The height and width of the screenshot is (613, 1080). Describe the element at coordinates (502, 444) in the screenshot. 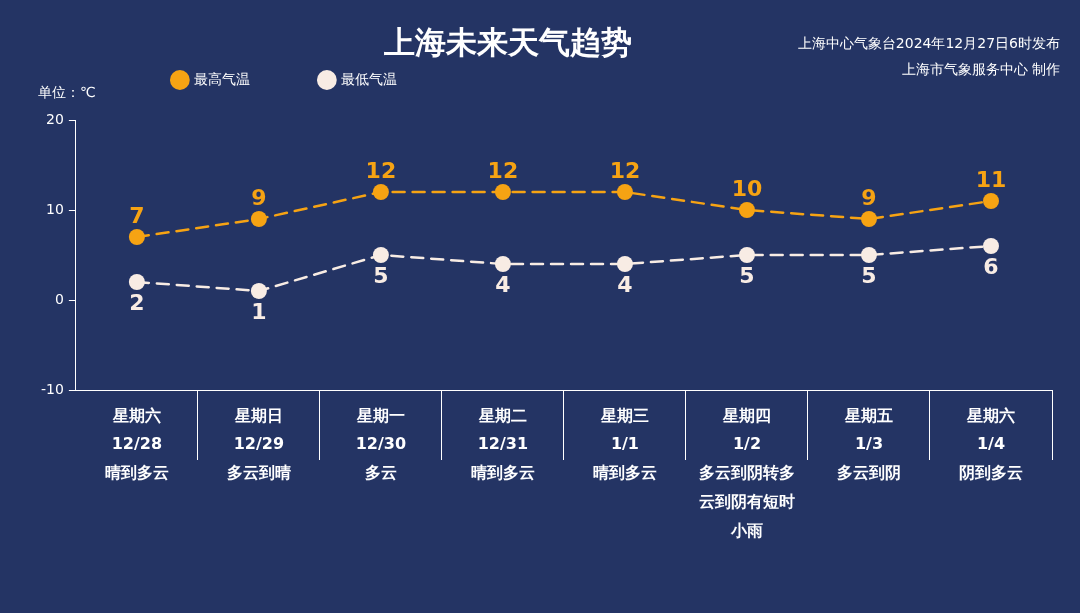

I see `x-tick-label: 星期二 12/31 晴到多云` at that location.